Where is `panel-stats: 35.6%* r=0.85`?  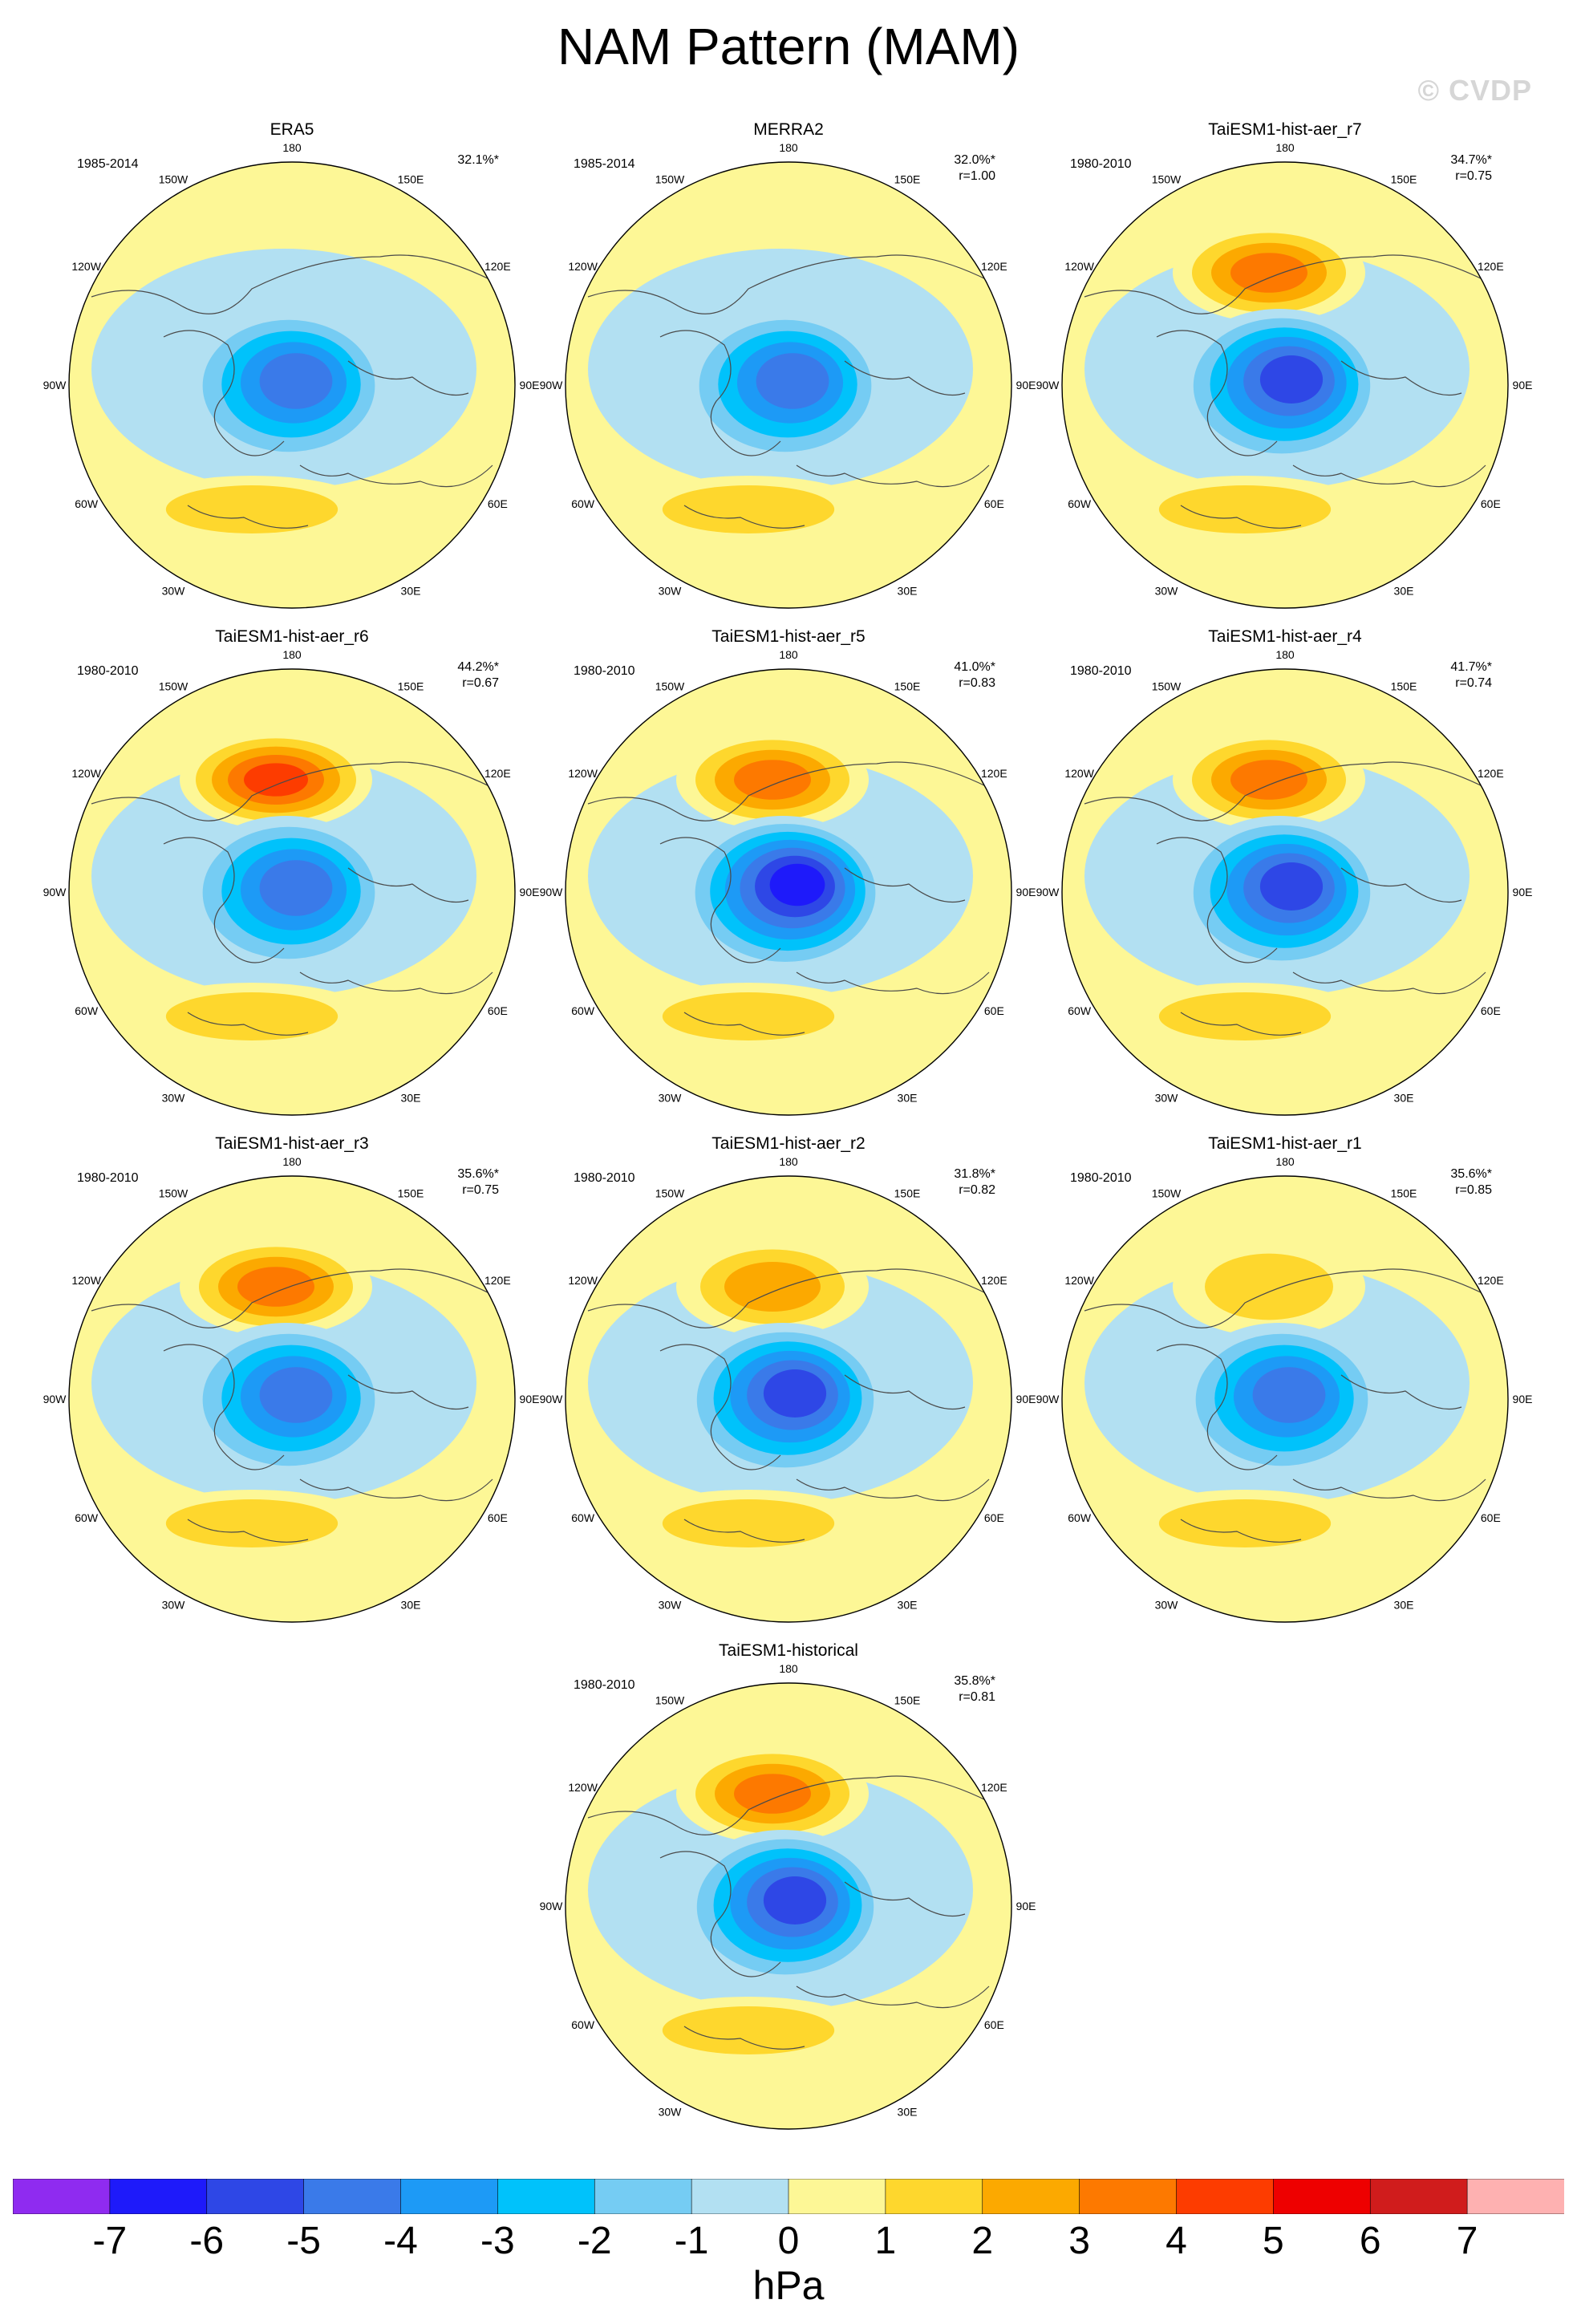
panel-stats: 35.6%* r=0.85 is located at coordinates (1471, 1182).